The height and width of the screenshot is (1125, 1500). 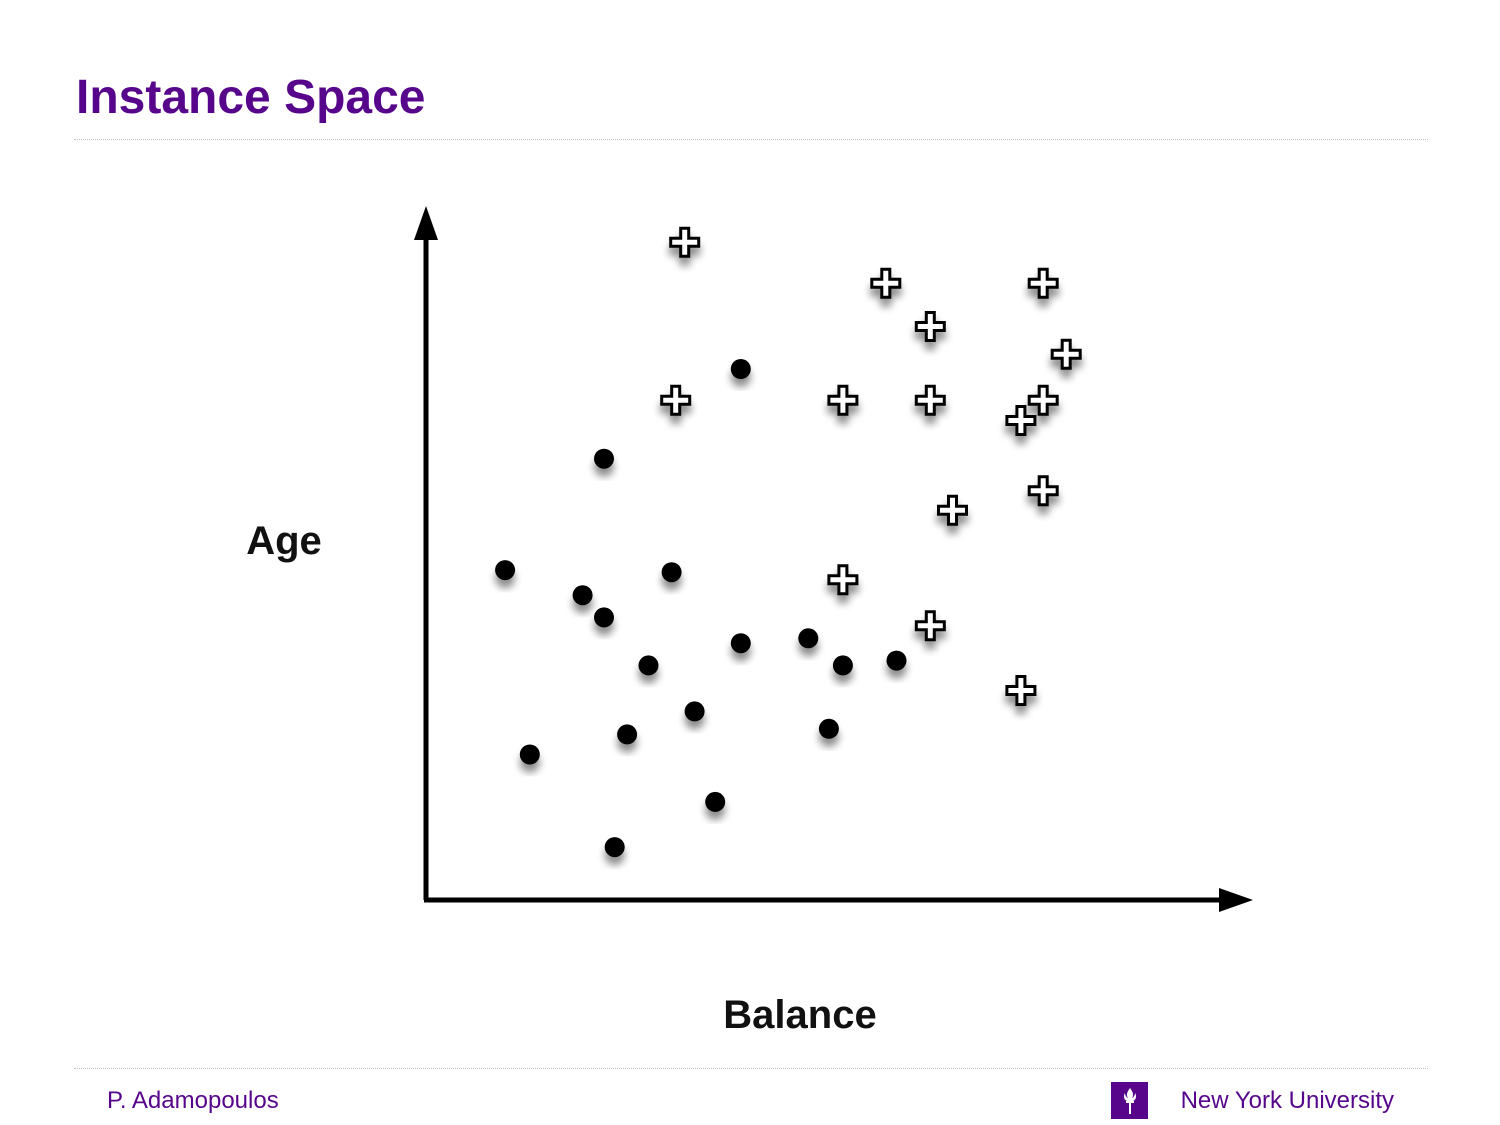 I want to click on y-axis, so click(x=426, y=553).